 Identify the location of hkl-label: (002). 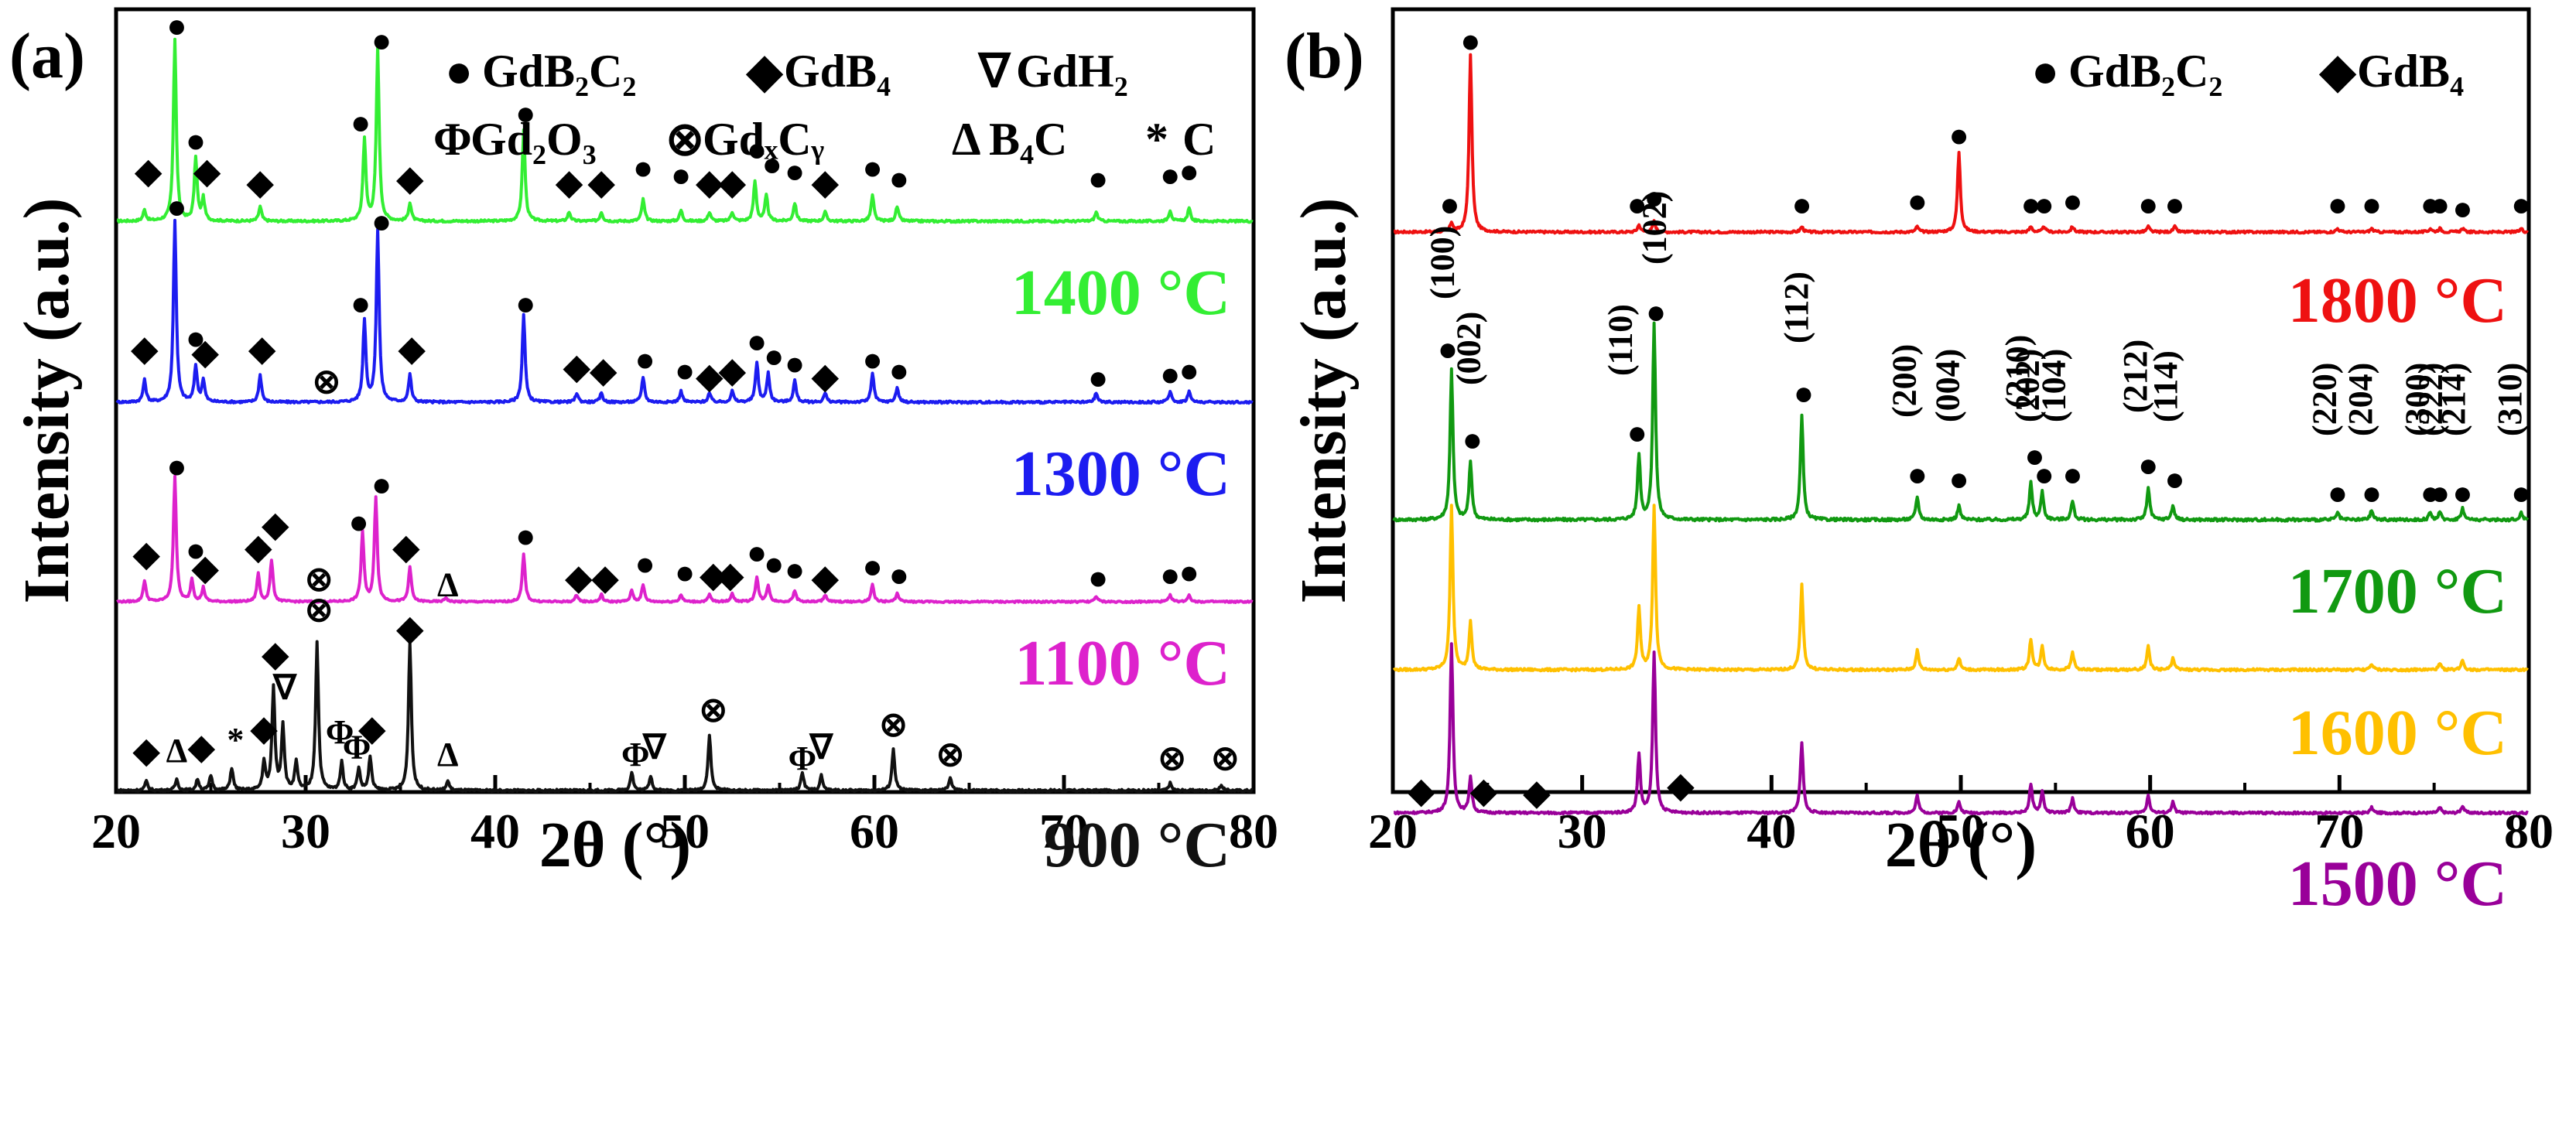
(1469, 348).